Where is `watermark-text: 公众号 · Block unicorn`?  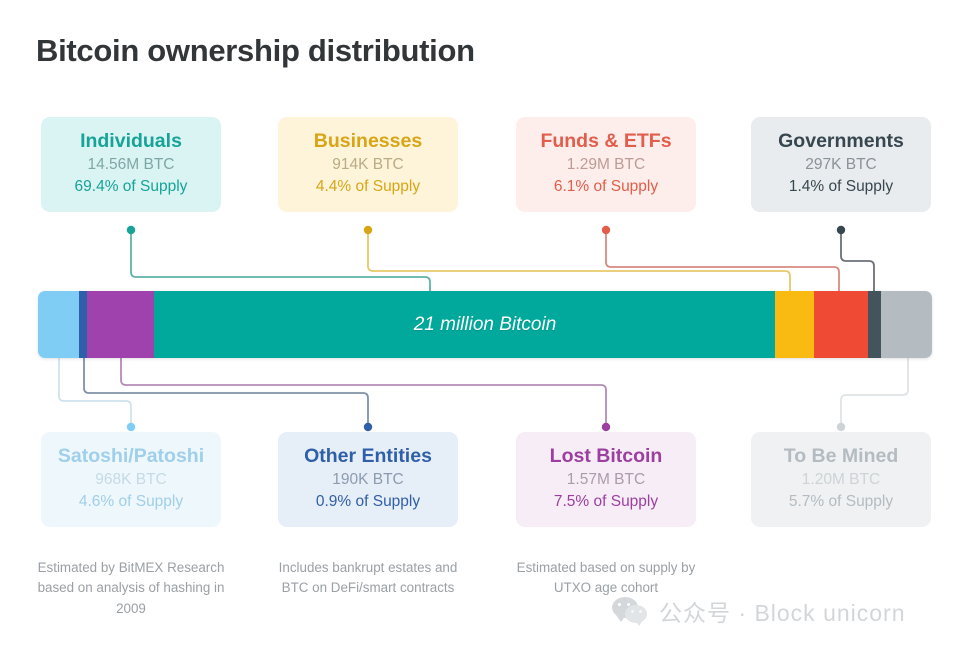
watermark-text: 公众号 · Block unicorn is located at coordinates (782, 613).